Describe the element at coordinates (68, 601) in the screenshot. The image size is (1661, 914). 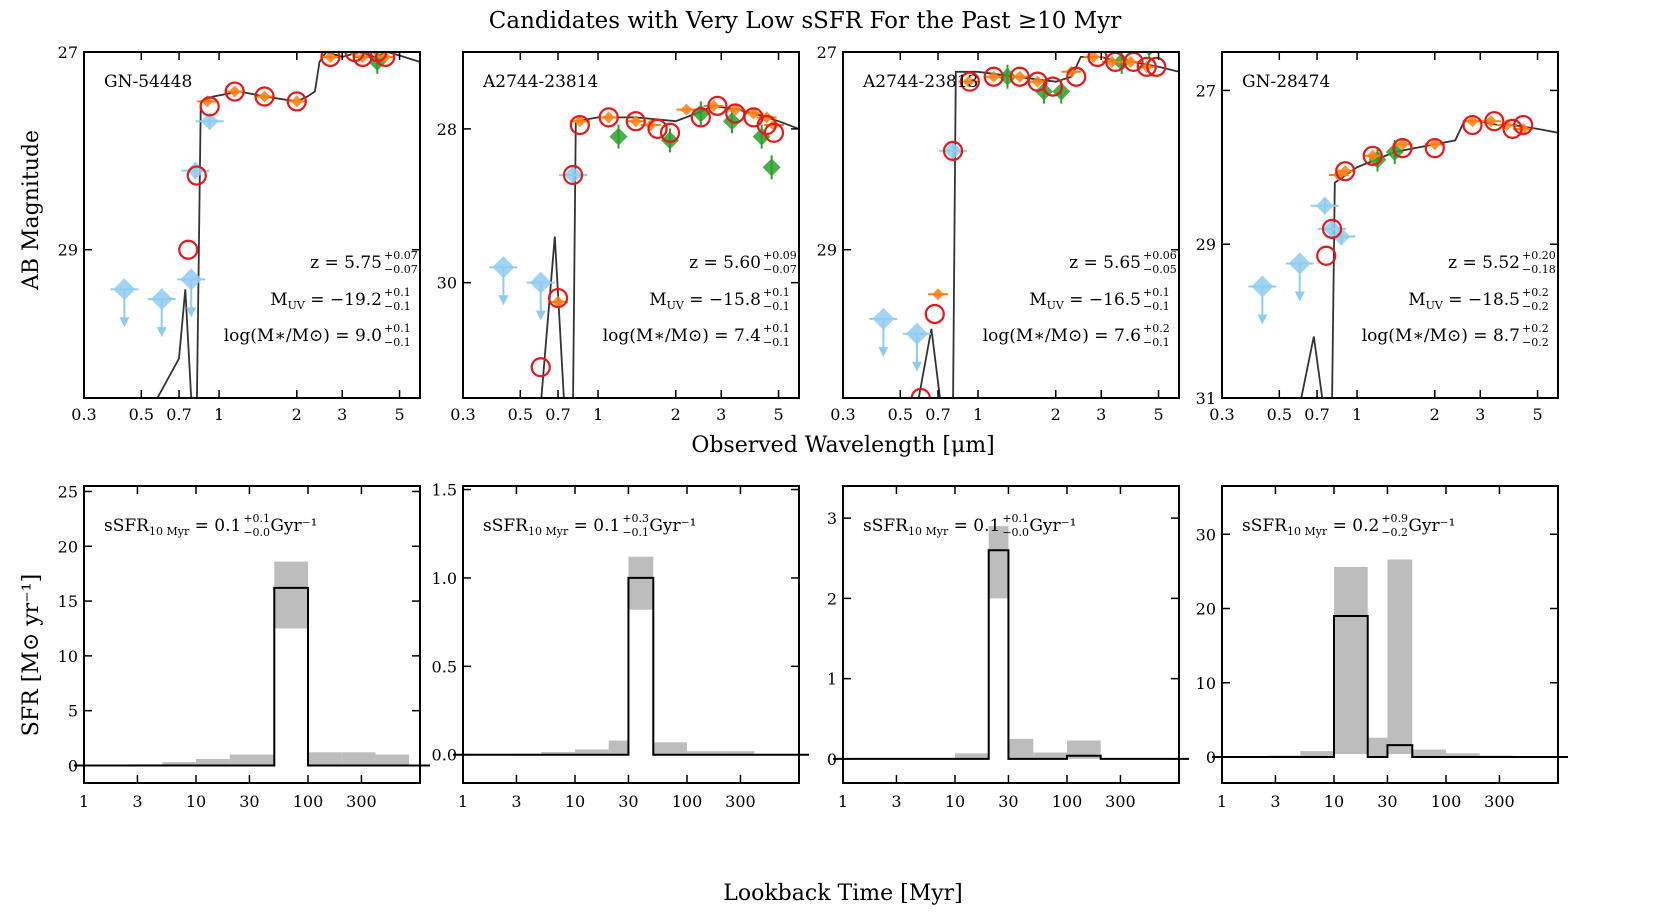
I see `sfh-y-tick-label: 15` at that location.